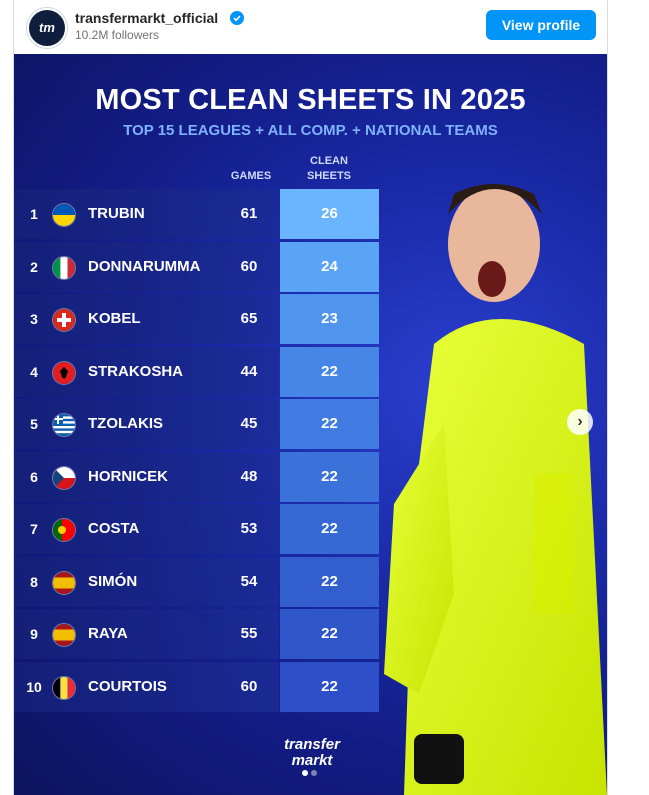 This screenshot has width=649, height=795. What do you see at coordinates (580, 422) in the screenshot?
I see `next-slide-chevron-right-icon: ›` at bounding box center [580, 422].